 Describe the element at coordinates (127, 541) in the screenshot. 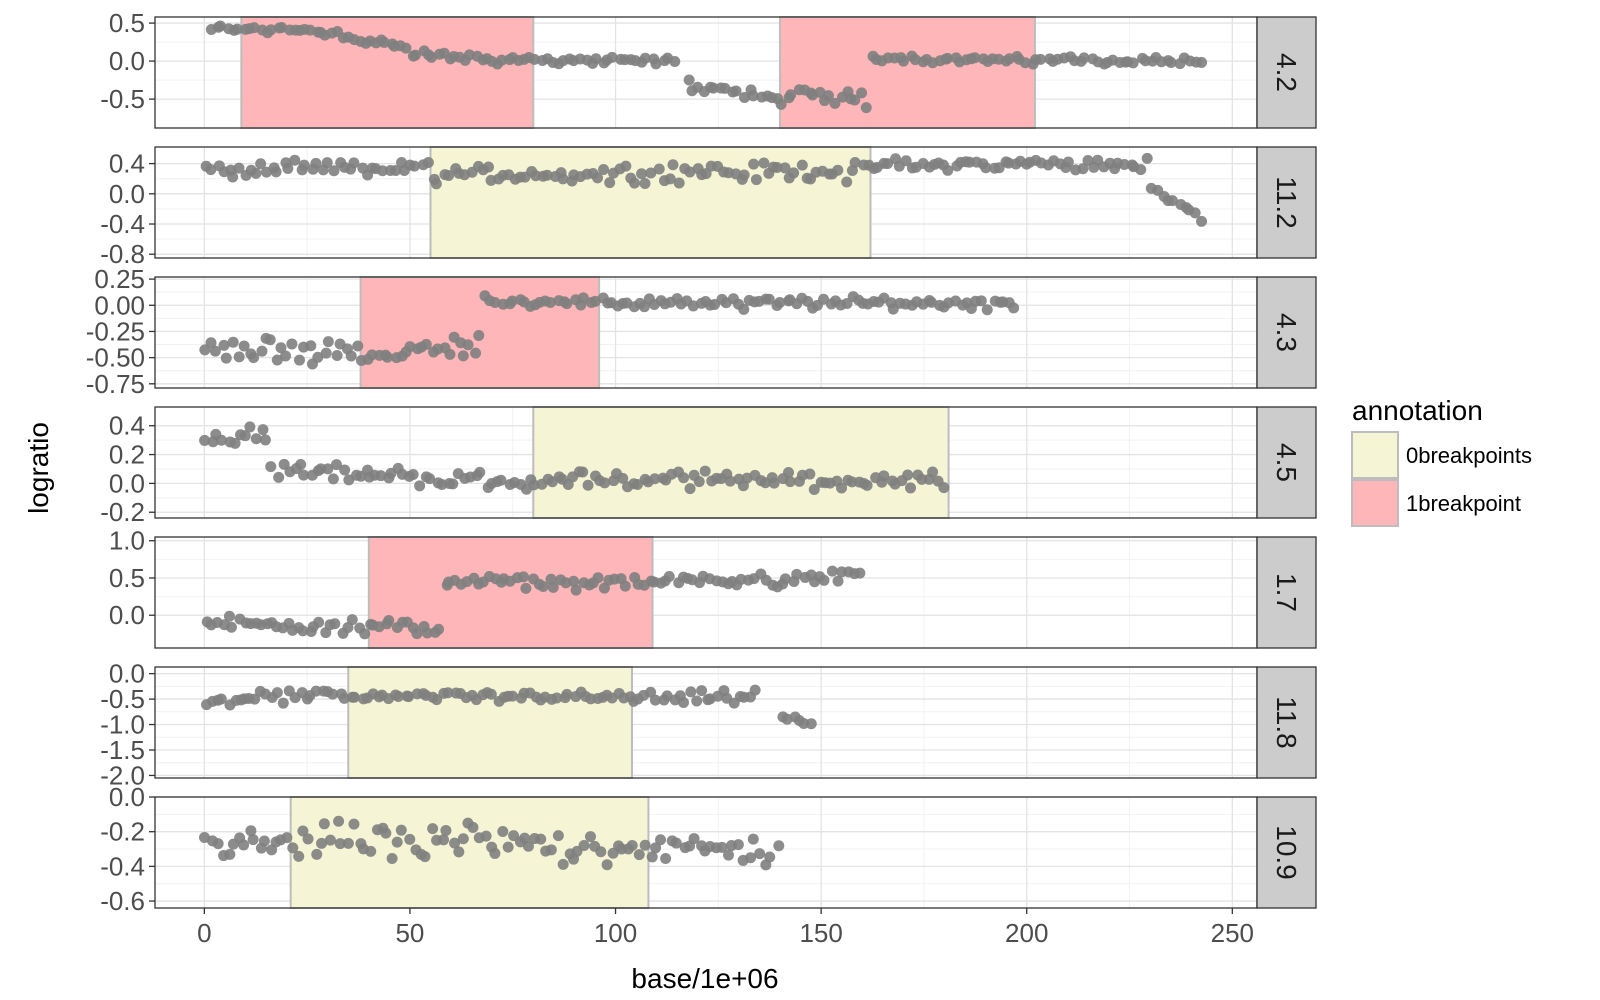

I see `y-tick-label: 1.0` at that location.